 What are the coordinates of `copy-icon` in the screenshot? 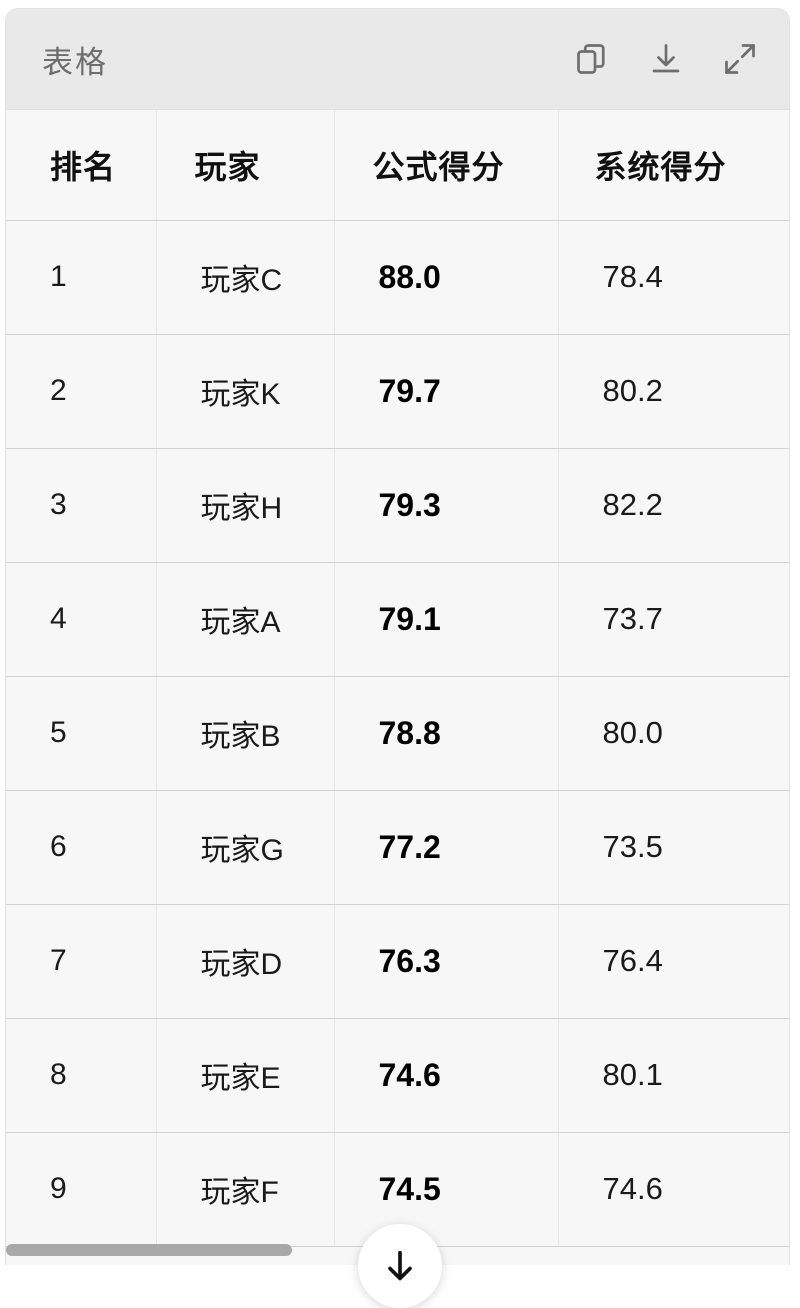 It's located at (592, 59).